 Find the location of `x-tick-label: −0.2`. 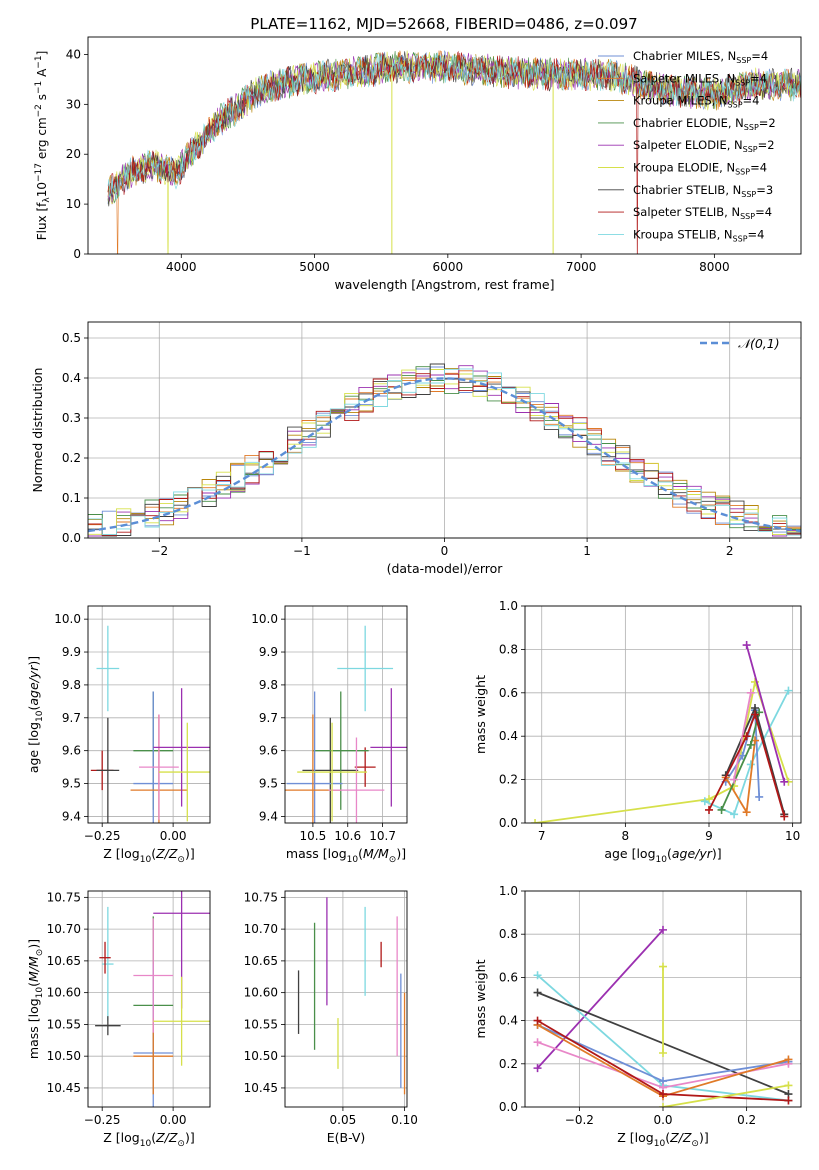

x-tick-label: −0.2 is located at coordinates (579, 1120).